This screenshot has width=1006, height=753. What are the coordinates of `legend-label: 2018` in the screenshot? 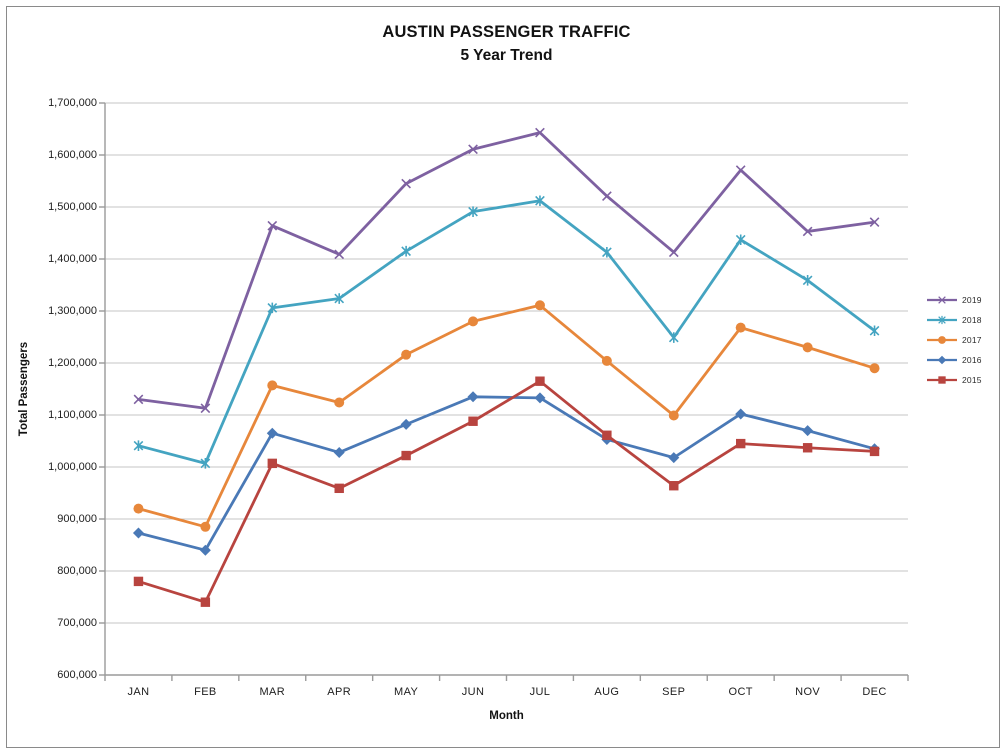 It's located at (972, 320).